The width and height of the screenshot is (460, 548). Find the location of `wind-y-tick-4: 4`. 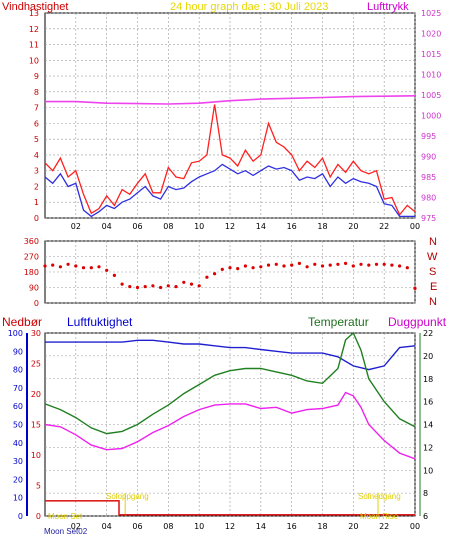

wind-y-tick-4: 4 is located at coordinates (36, 155).